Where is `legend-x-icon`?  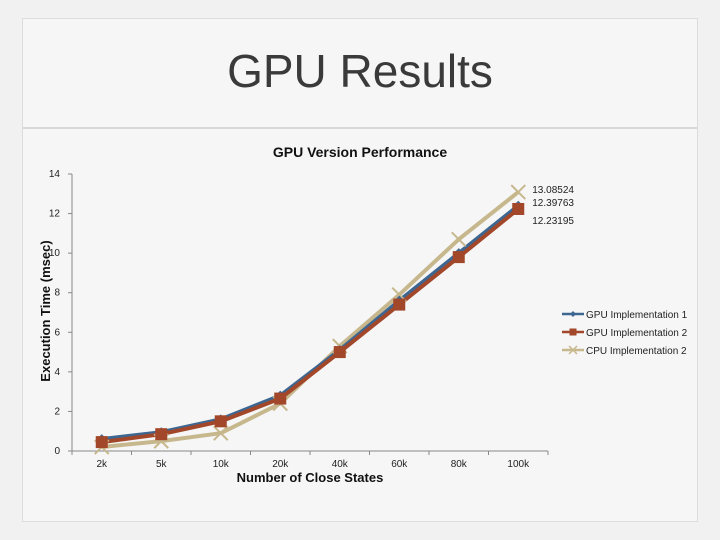 legend-x-icon is located at coordinates (573, 350).